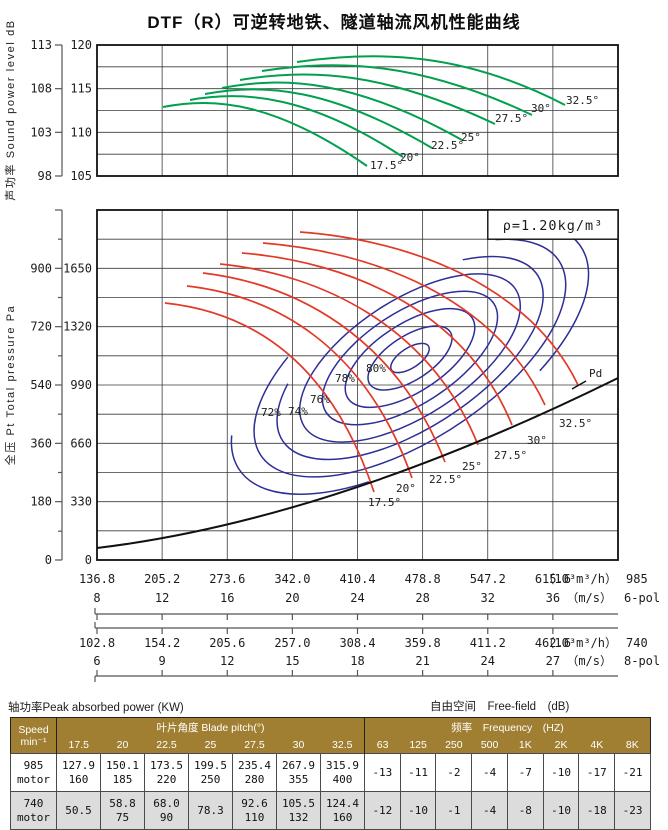 The width and height of the screenshot is (668, 830). Describe the element at coordinates (537, 440) in the screenshot. I see `pressure-curve-label: 30°` at that location.